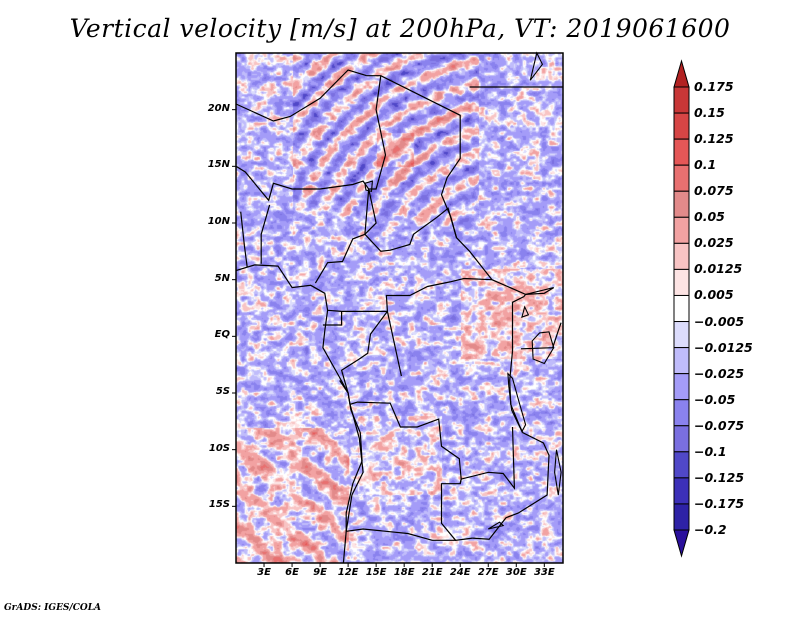 The image size is (800, 618). What do you see at coordinates (719, 477) in the screenshot?
I see `colorbar-label: −0.125` at bounding box center [719, 477].